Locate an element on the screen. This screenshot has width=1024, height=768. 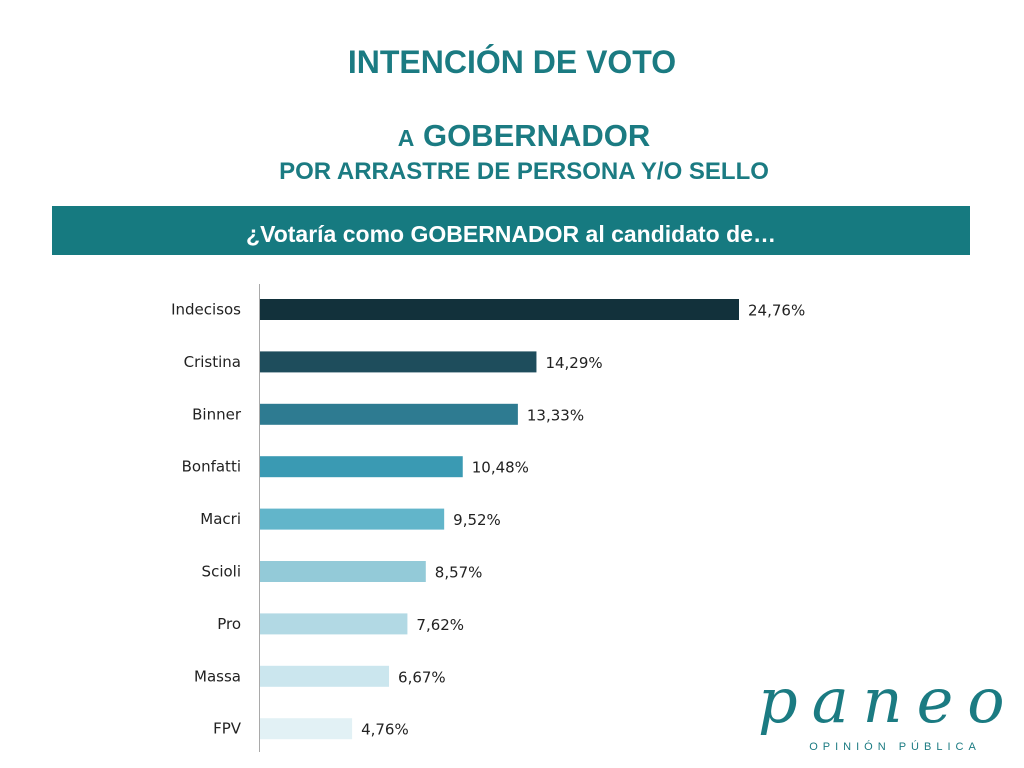
value-label: 8,57% is located at coordinates (459, 573).